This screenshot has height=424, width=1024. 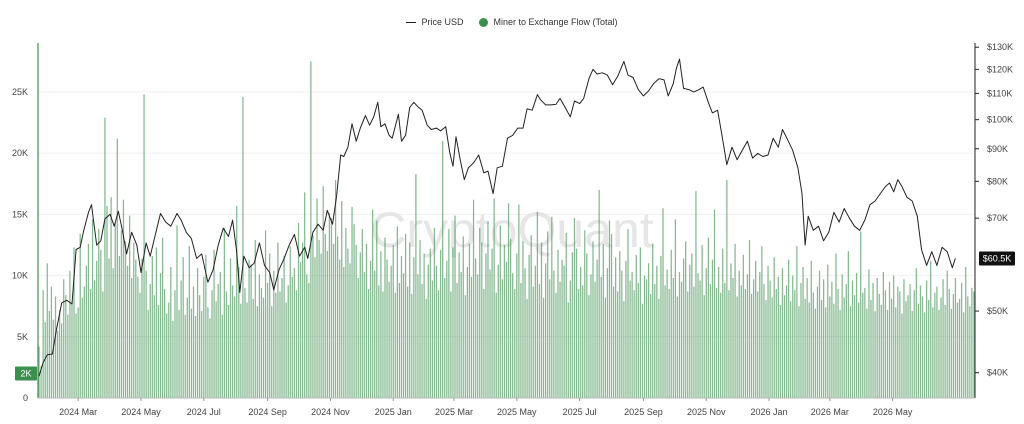 I want to click on watermark-layer: CryptoQuant, so click(x=512, y=230).